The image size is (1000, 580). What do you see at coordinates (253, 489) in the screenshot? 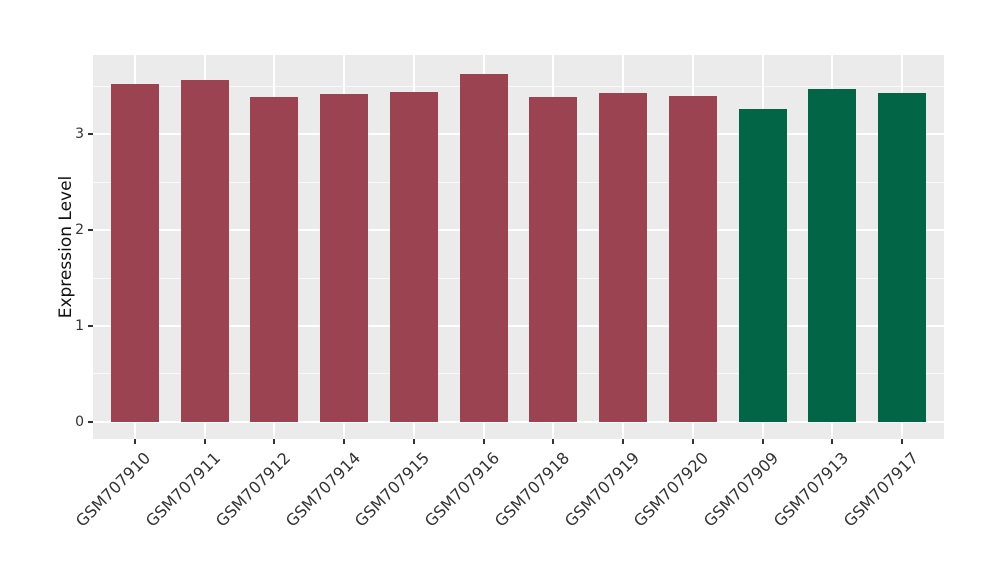
I see `x-axis-tick-label: GSM707912` at bounding box center [253, 489].